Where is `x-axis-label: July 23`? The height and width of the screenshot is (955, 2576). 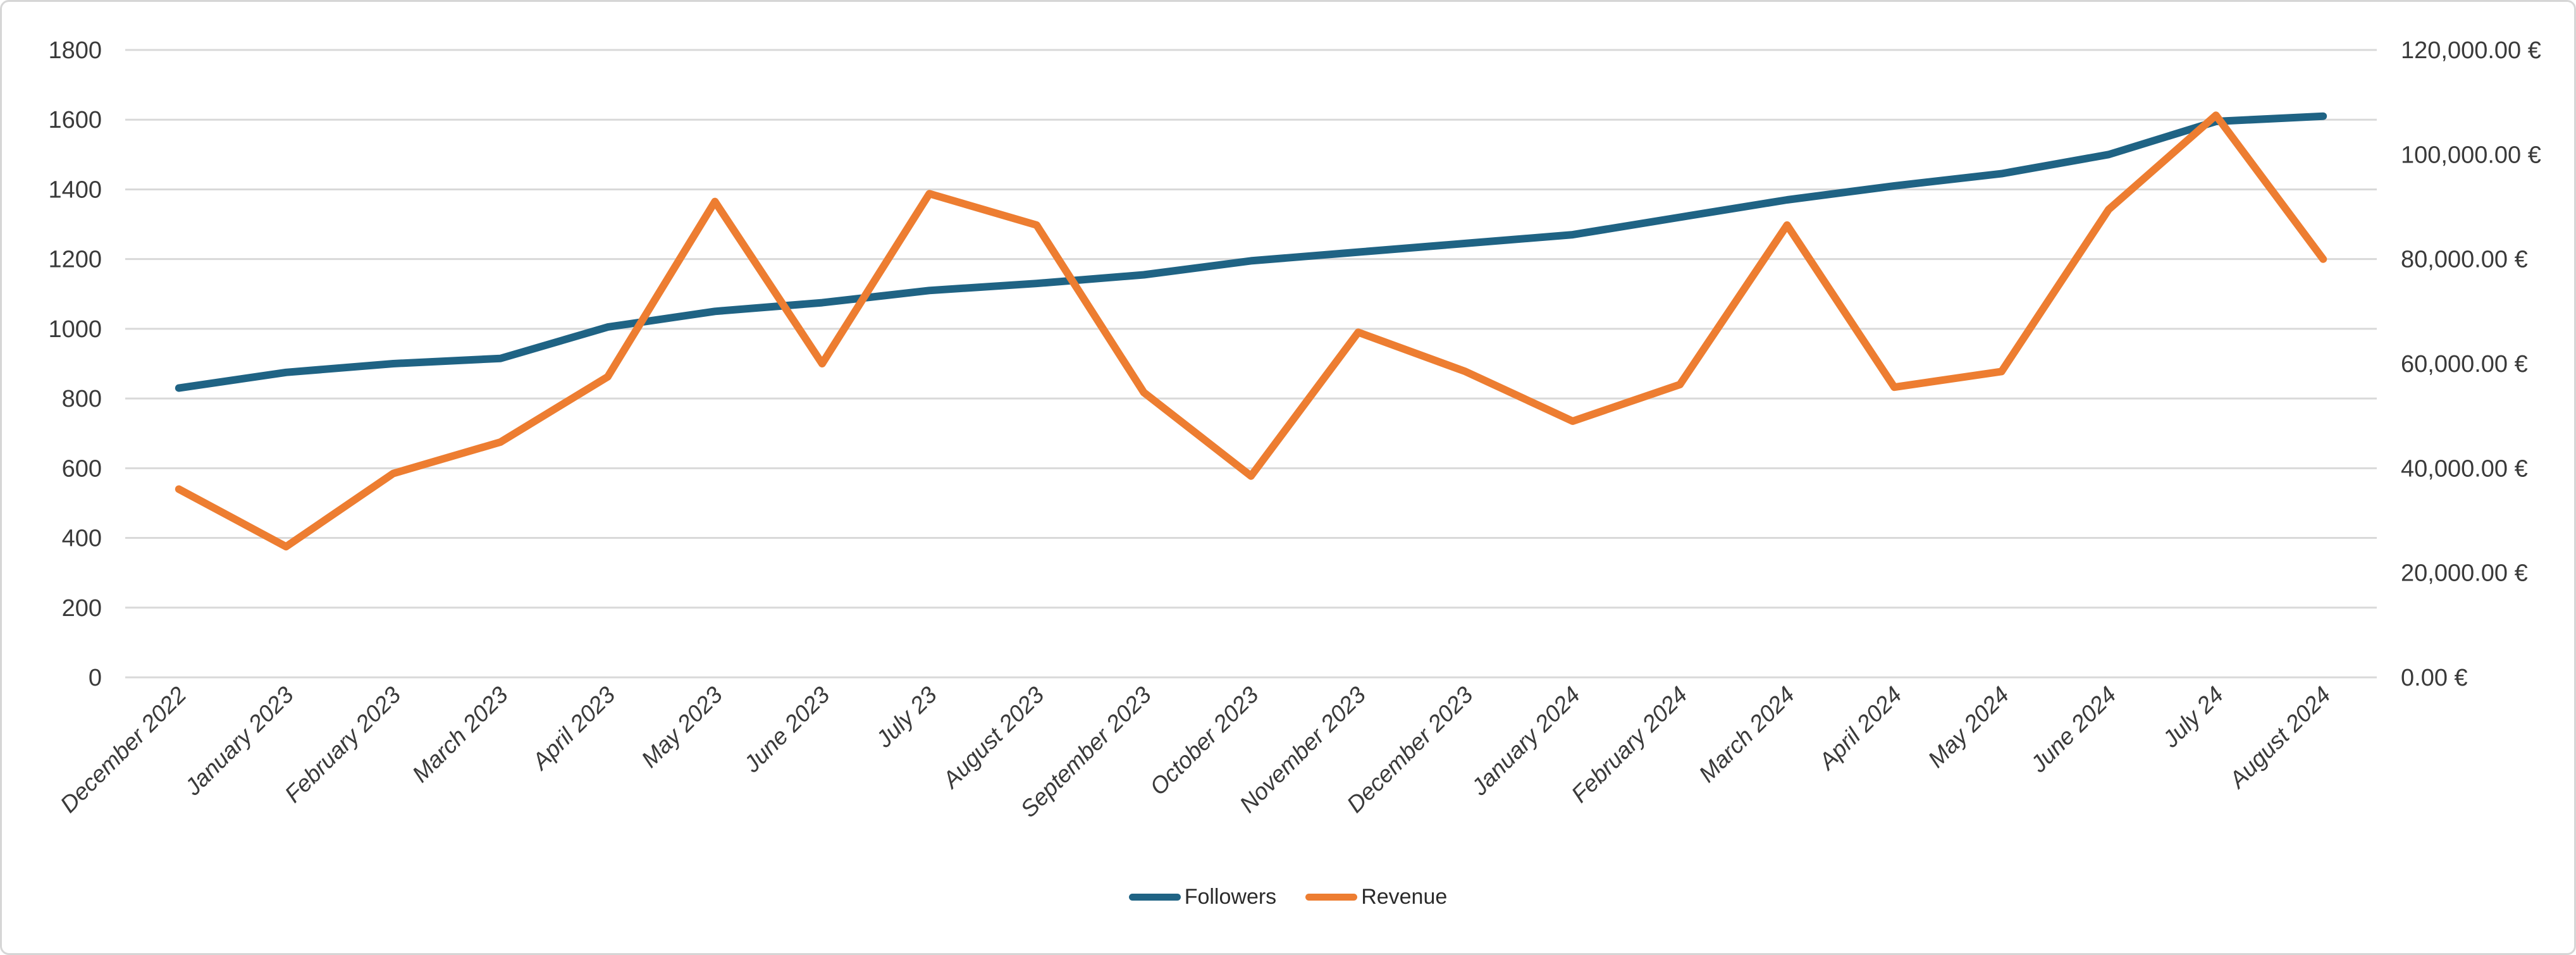 x-axis-label: July 23 is located at coordinates (906, 717).